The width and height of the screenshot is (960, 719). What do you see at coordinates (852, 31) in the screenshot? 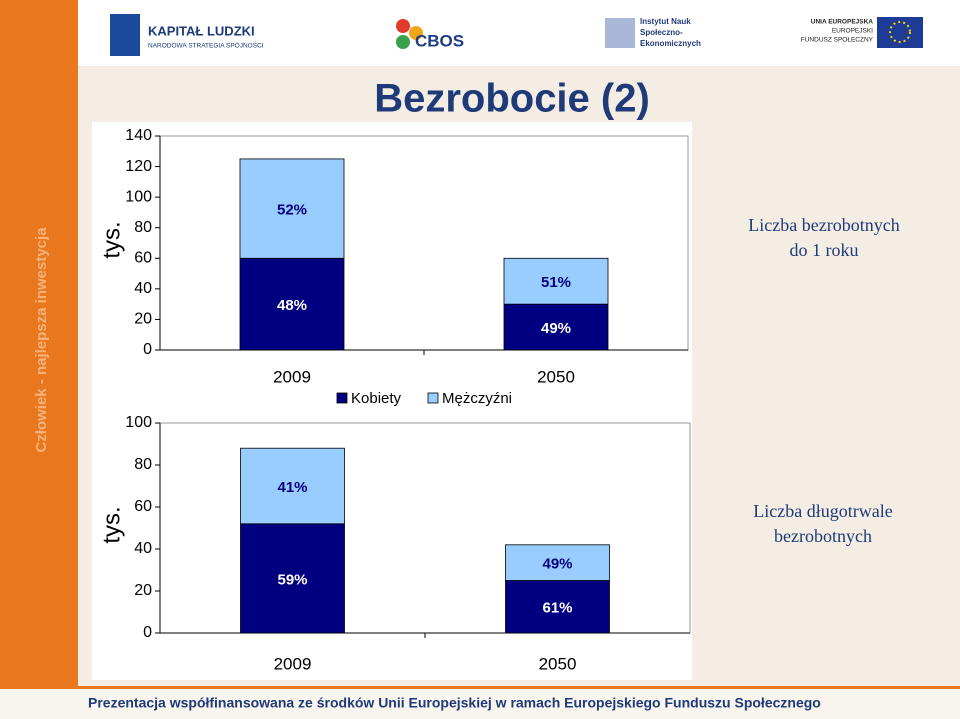
I see `logo-text: EUROPEJSKI` at bounding box center [852, 31].